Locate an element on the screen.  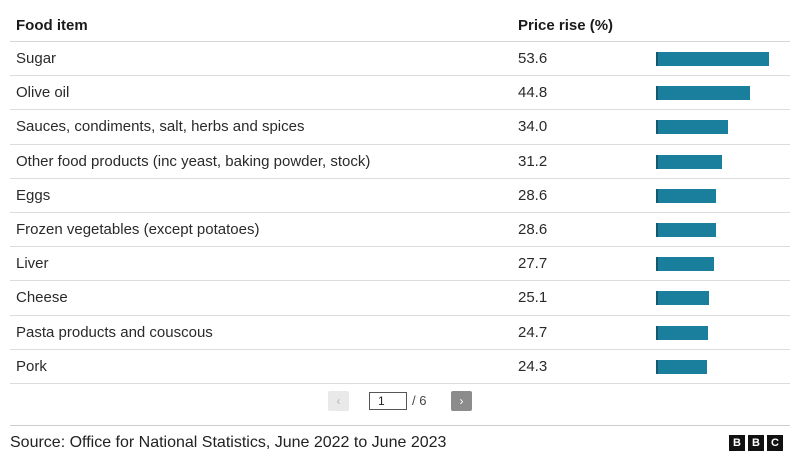
food-item-label: Olive oil is located at coordinates (43, 93).